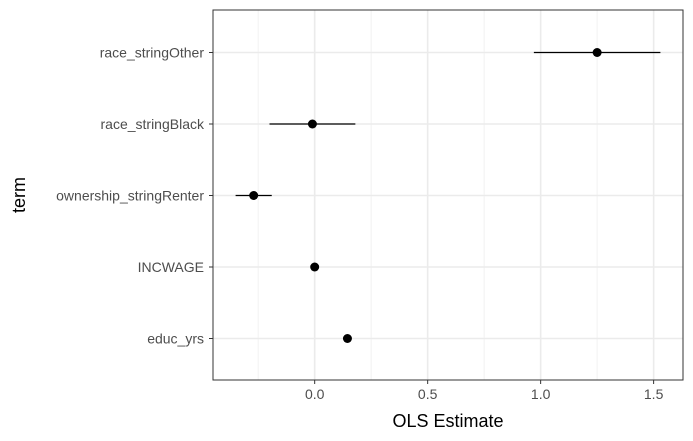  What do you see at coordinates (152, 53) in the screenshot?
I see `y-tick-label-race-stringother: race_stringOther` at bounding box center [152, 53].